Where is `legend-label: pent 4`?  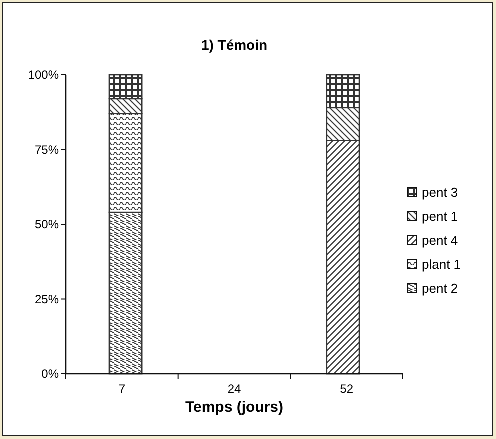
legend-label: pent 4 is located at coordinates (440, 240).